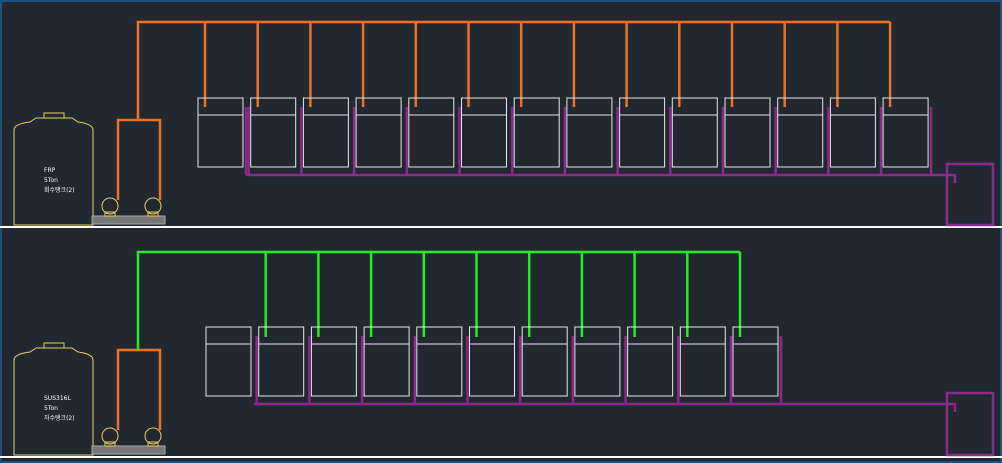  Describe the element at coordinates (57, 398) in the screenshot. I see `tank-material: SUS316L` at that location.